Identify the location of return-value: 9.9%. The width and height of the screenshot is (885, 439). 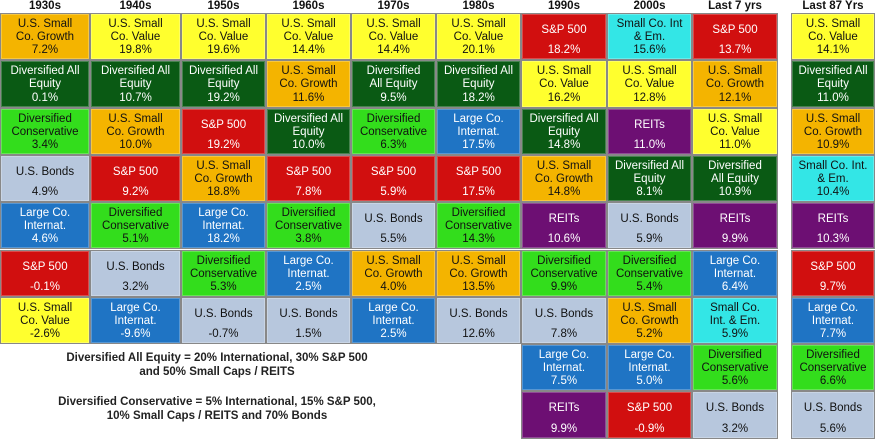
(564, 428).